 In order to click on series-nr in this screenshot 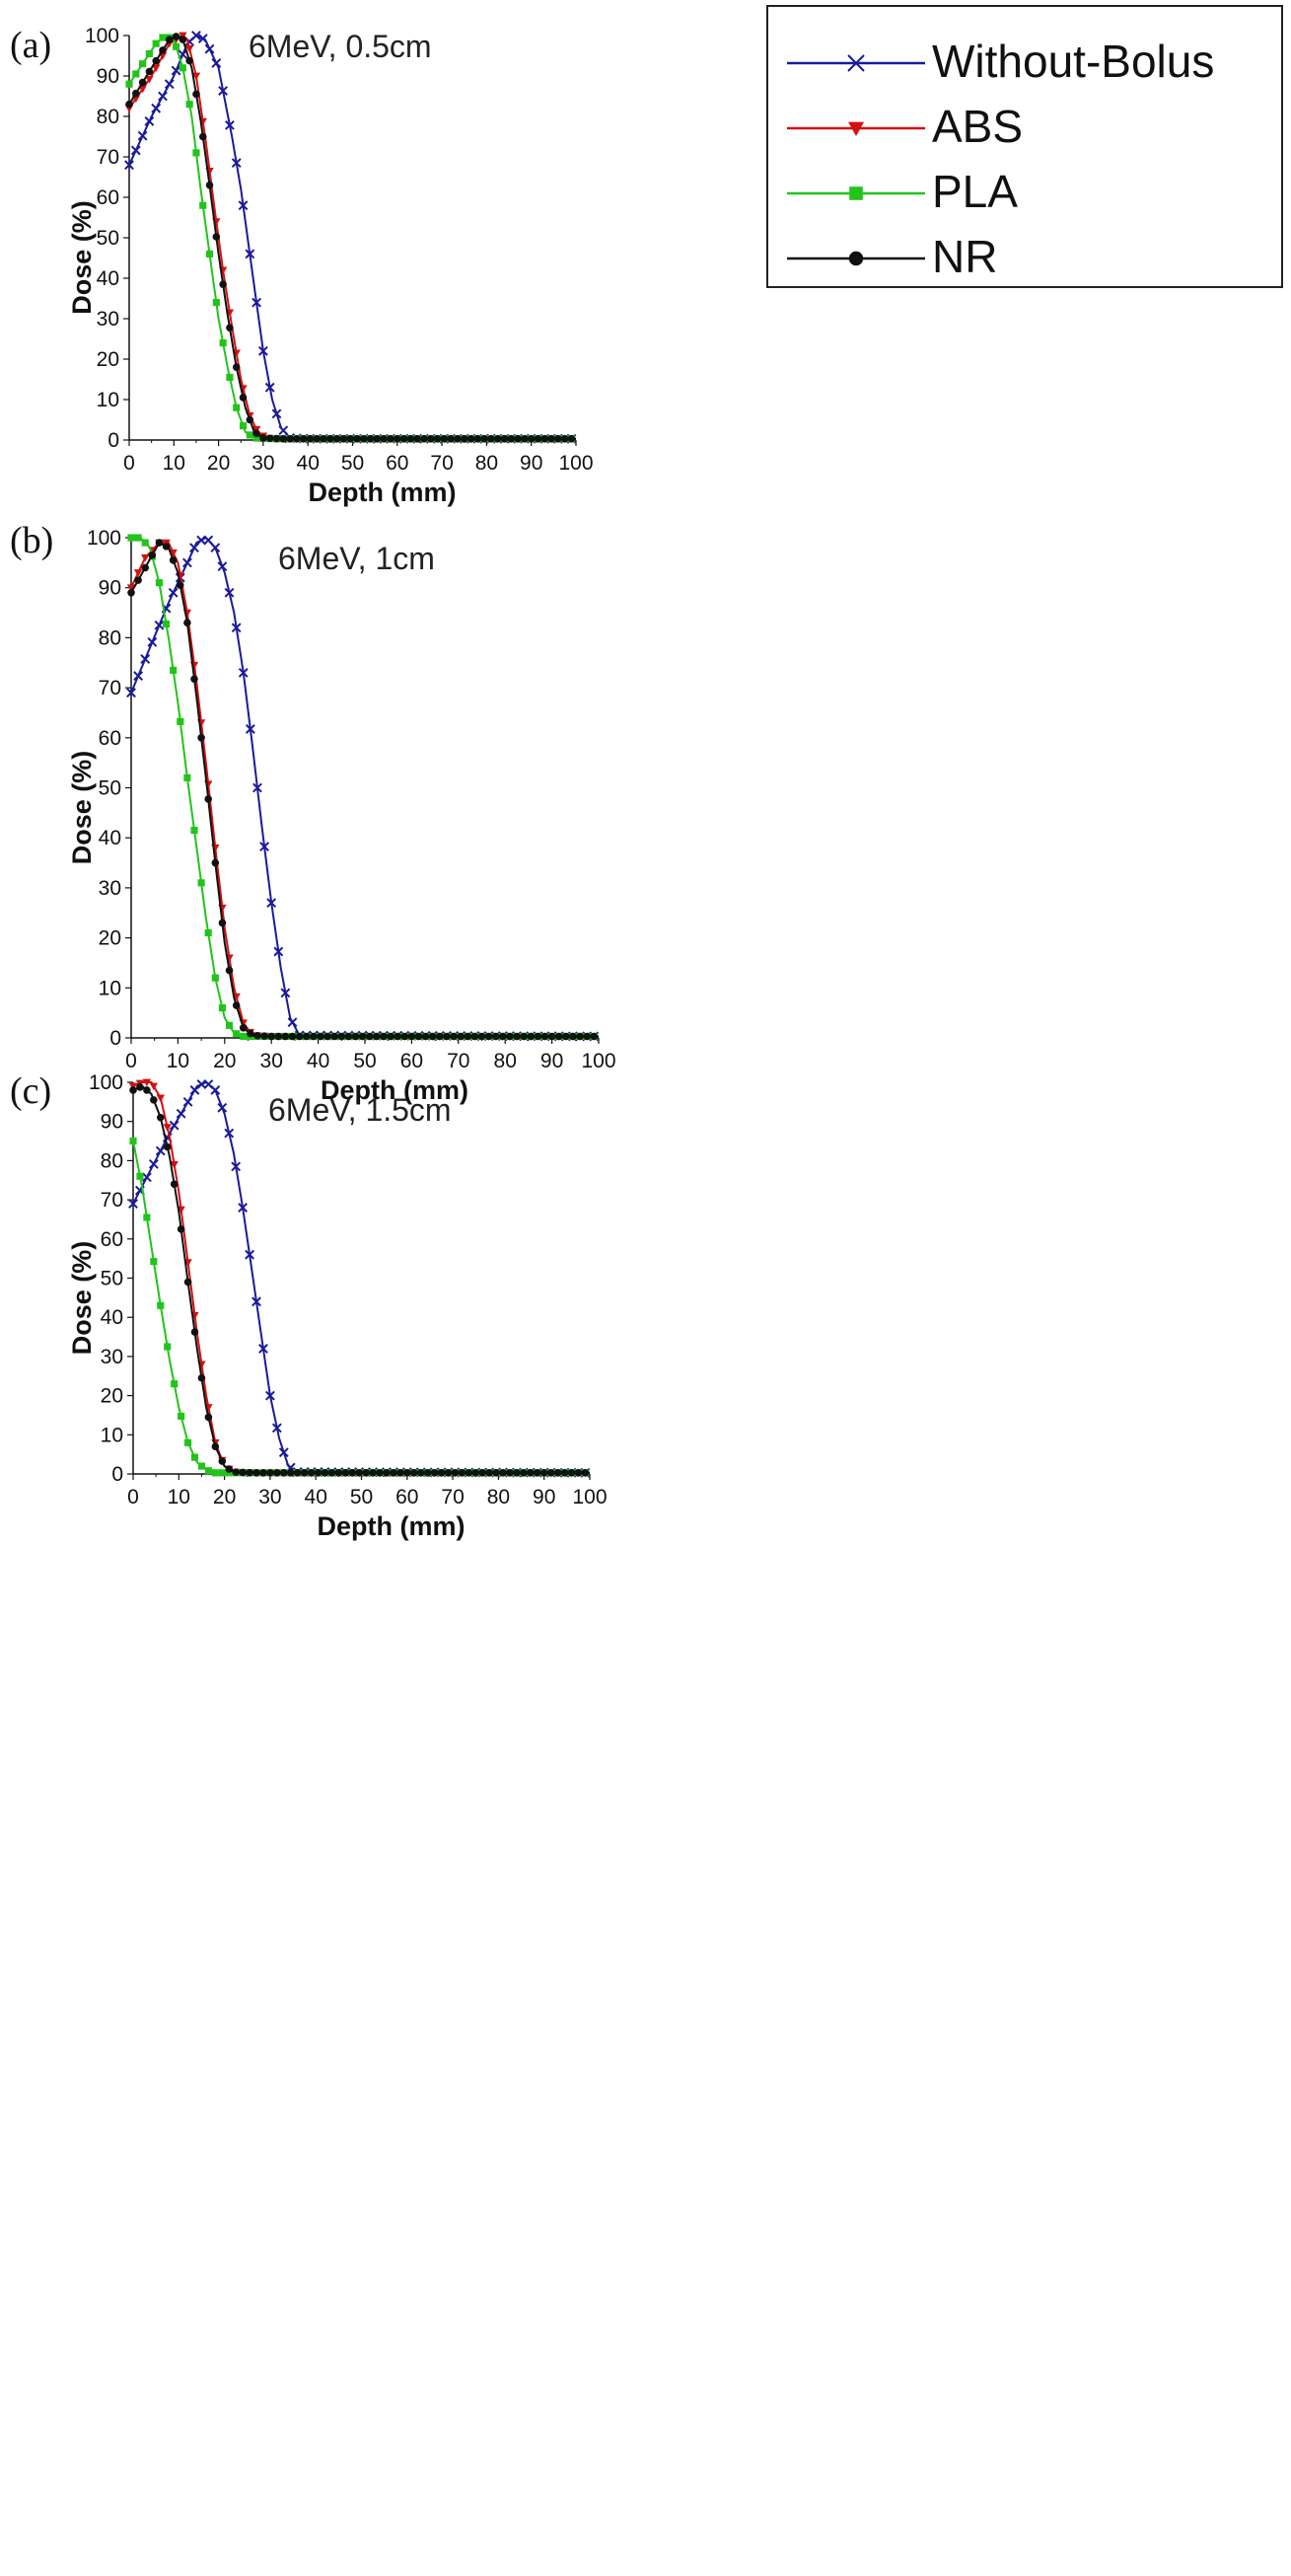, I will do `click(363, 790)`.